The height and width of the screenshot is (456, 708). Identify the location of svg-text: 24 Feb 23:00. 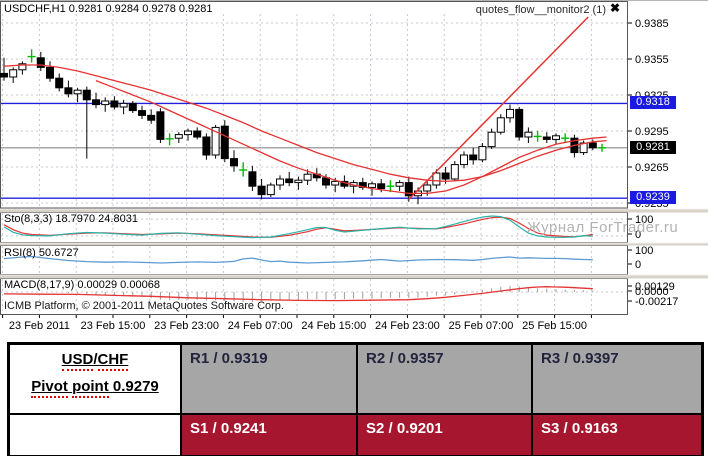
(407, 326).